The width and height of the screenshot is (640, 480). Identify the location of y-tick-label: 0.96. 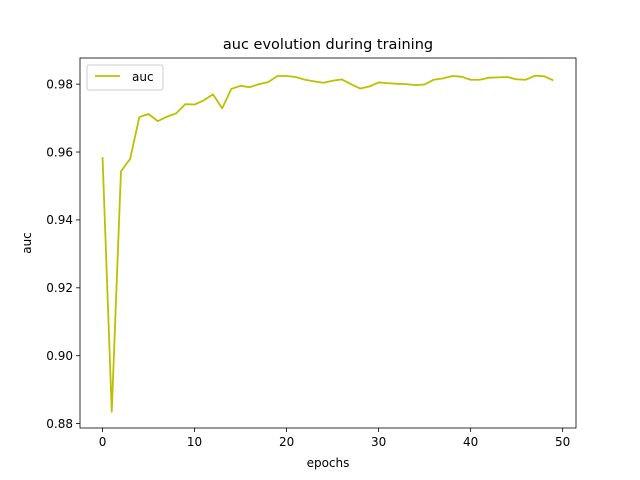
(59, 152).